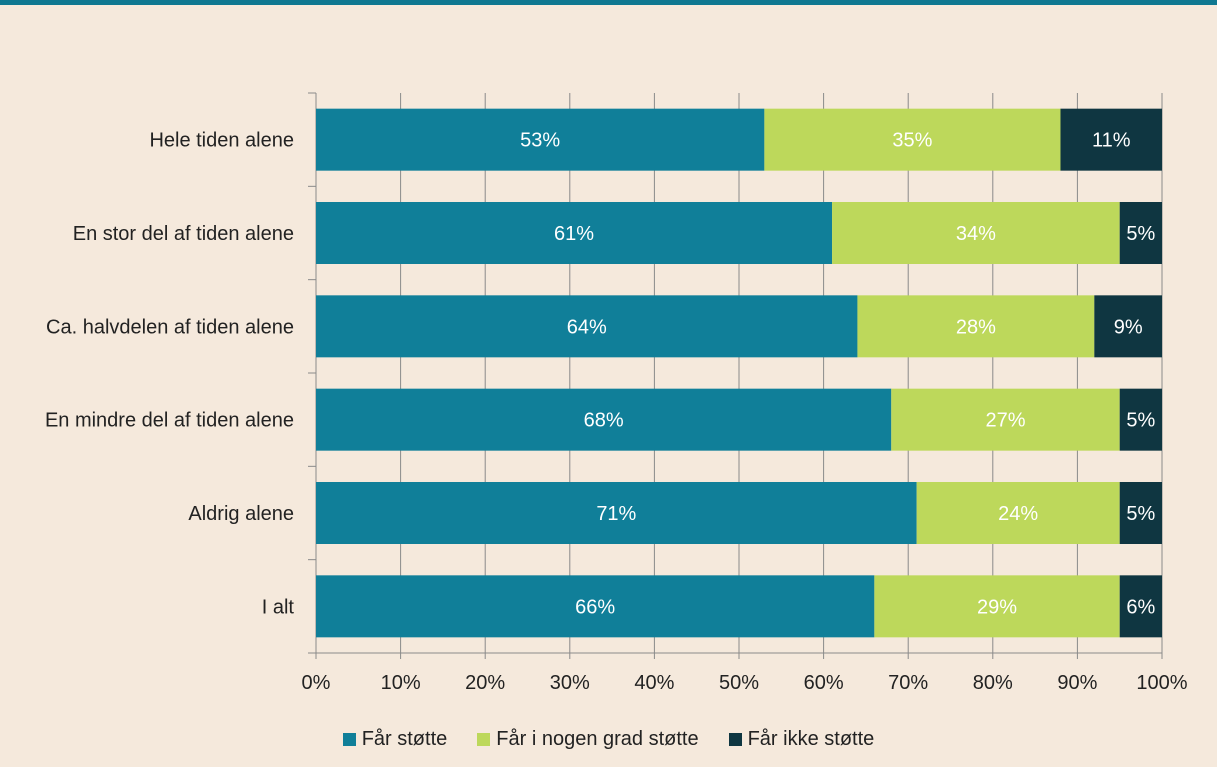 The width and height of the screenshot is (1217, 767). I want to click on data-label: 29%, so click(997, 607).